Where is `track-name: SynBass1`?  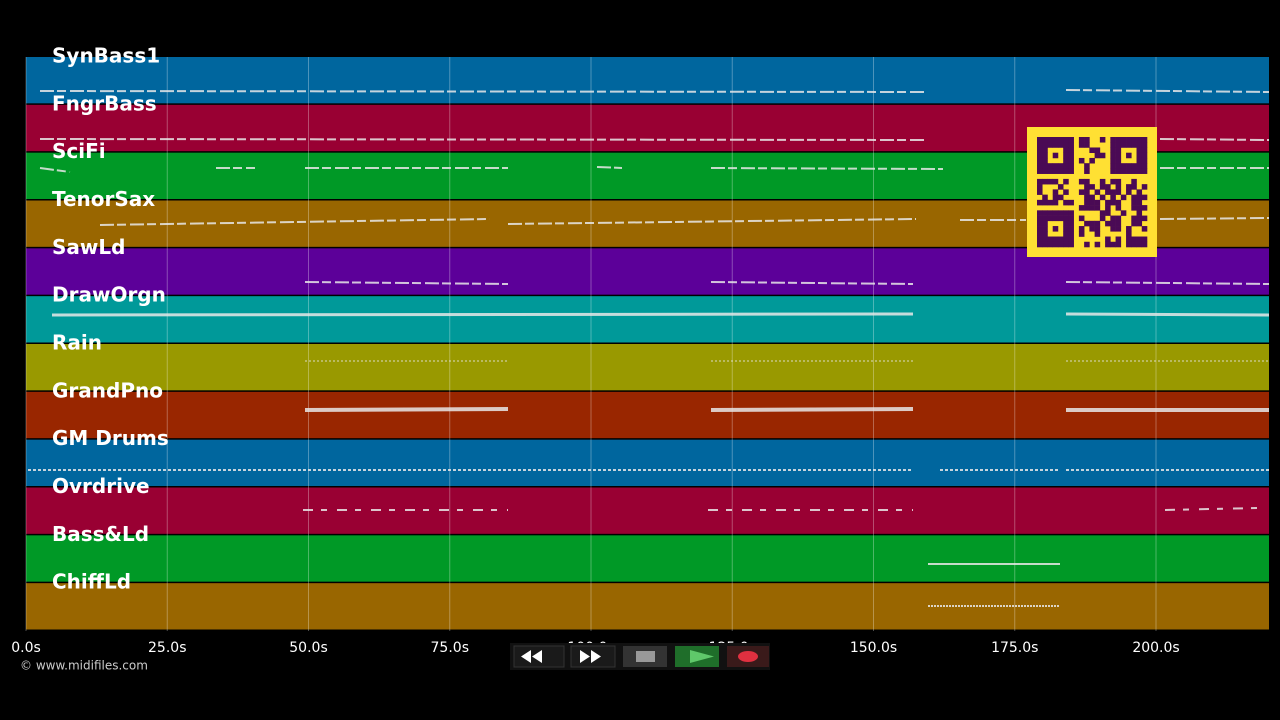
track-name: SynBass1 is located at coordinates (106, 56).